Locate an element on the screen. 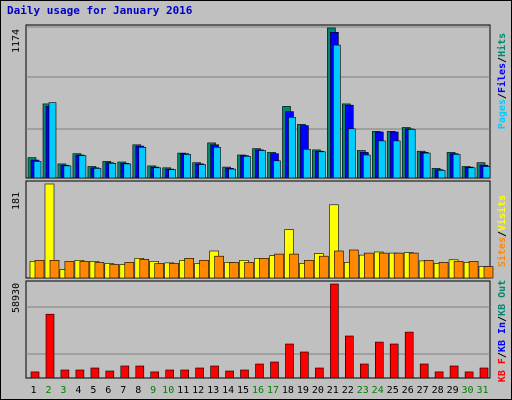 This screenshot has width=512, height=400. hits-legend-item-1: / is located at coordinates (502, 96).